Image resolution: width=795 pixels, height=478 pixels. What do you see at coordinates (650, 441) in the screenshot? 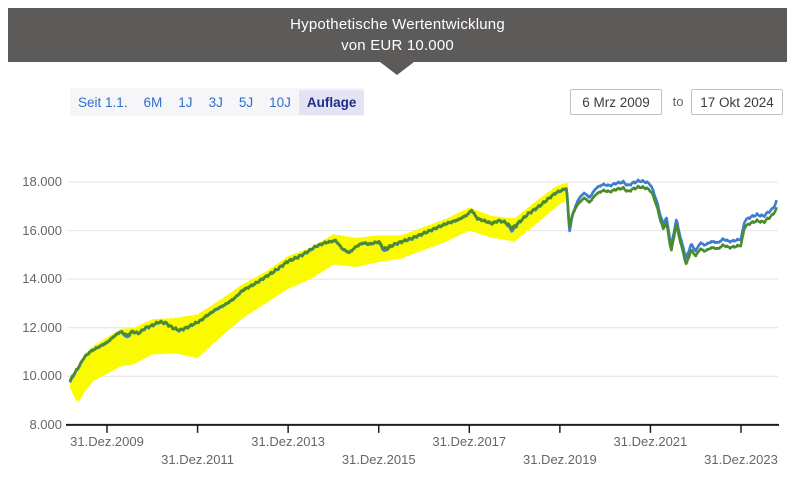
I see `x-axis-label: 31.Dez.2021` at bounding box center [650, 441].